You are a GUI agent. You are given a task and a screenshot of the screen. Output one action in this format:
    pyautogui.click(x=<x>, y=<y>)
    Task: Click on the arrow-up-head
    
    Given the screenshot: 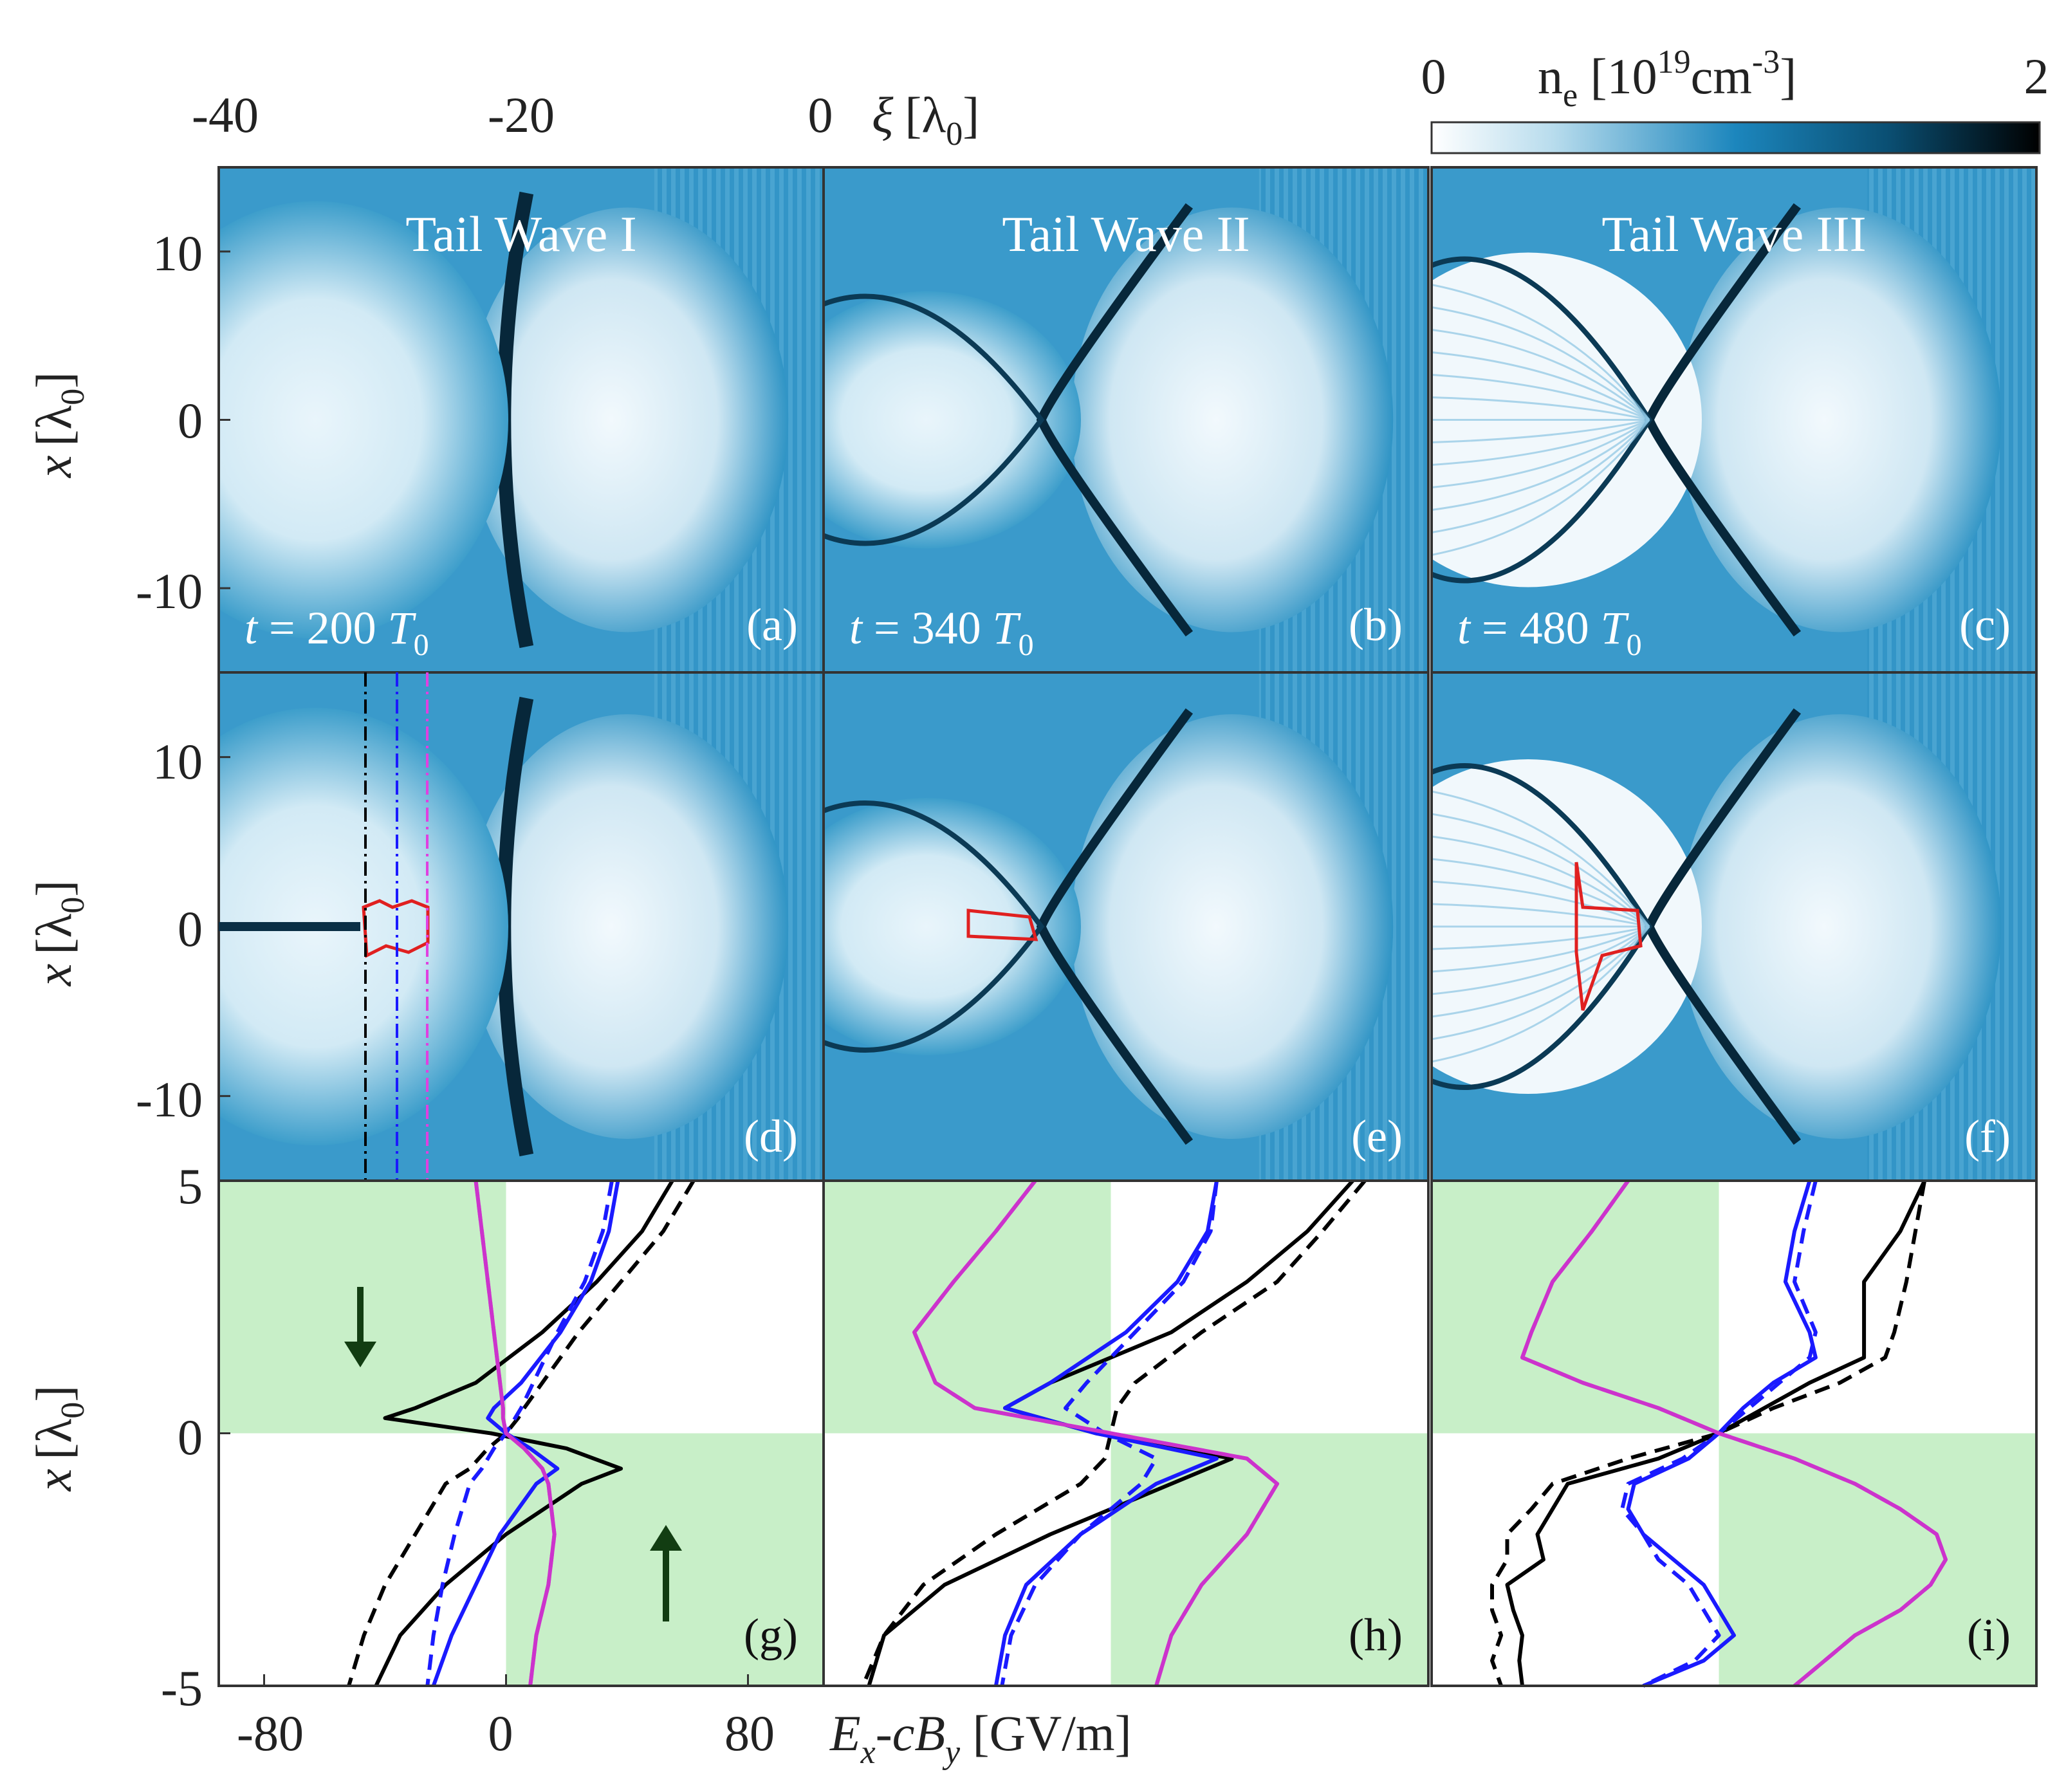 What is the action you would take?
    pyautogui.click(x=666, y=1538)
    